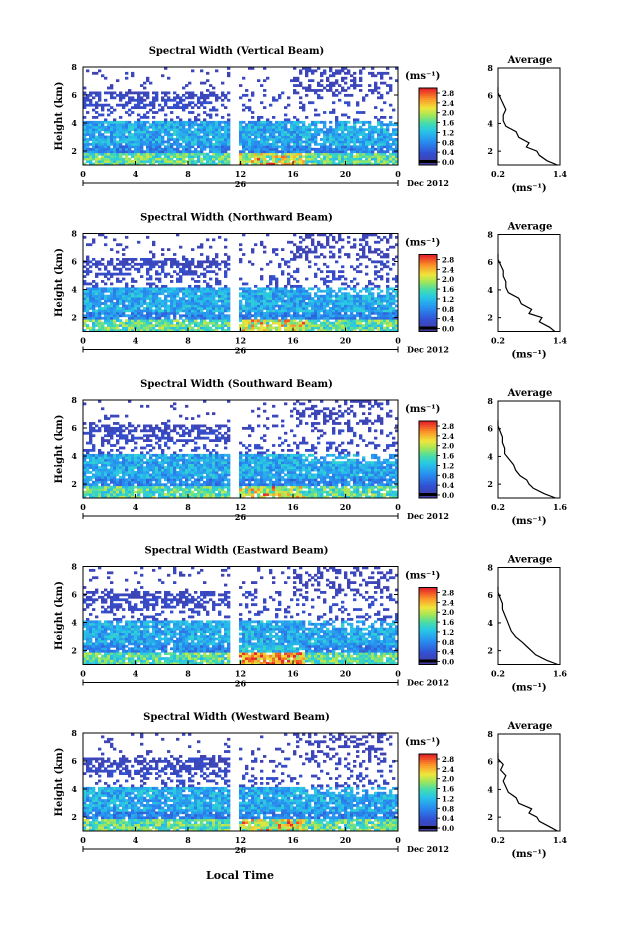  I want to click on colorbar-tick-label: 0.8, so click(448, 309).